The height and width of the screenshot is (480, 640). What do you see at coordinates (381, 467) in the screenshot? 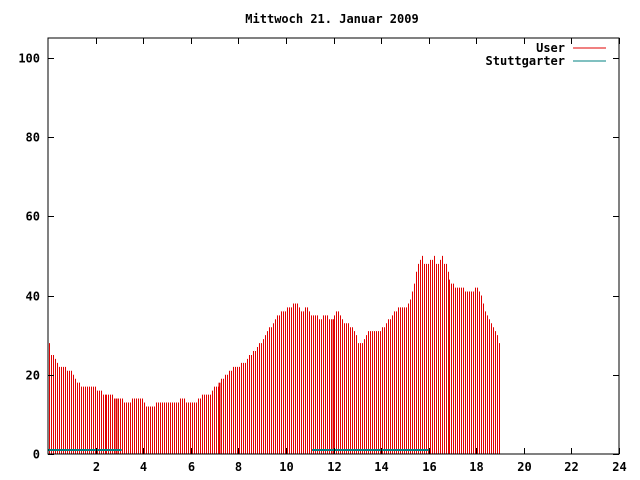
I see `x-tick-label: 14` at bounding box center [381, 467].